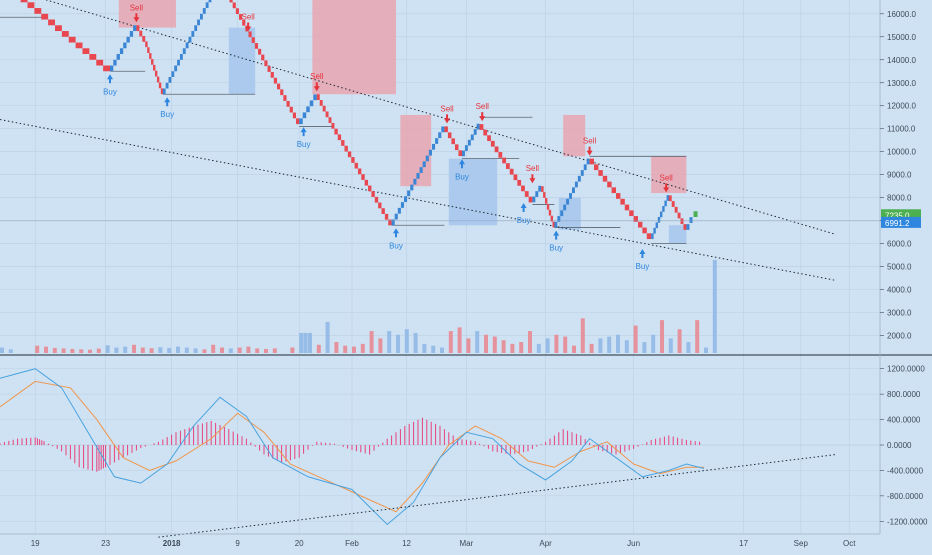  I want to click on y-tick-label-10: 6000.0, so click(899, 244).